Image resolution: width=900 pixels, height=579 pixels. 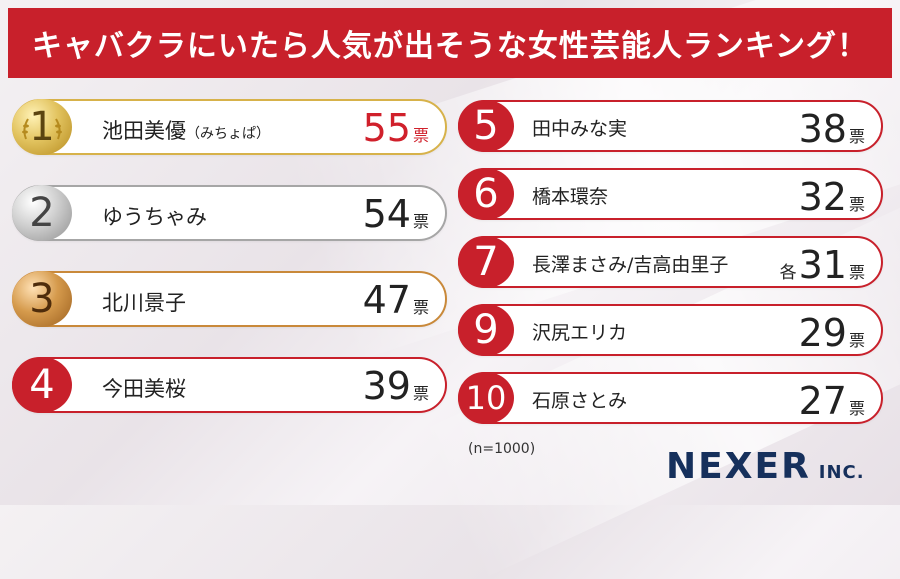 I want to click on each-prefix: 各, so click(x=788, y=273).